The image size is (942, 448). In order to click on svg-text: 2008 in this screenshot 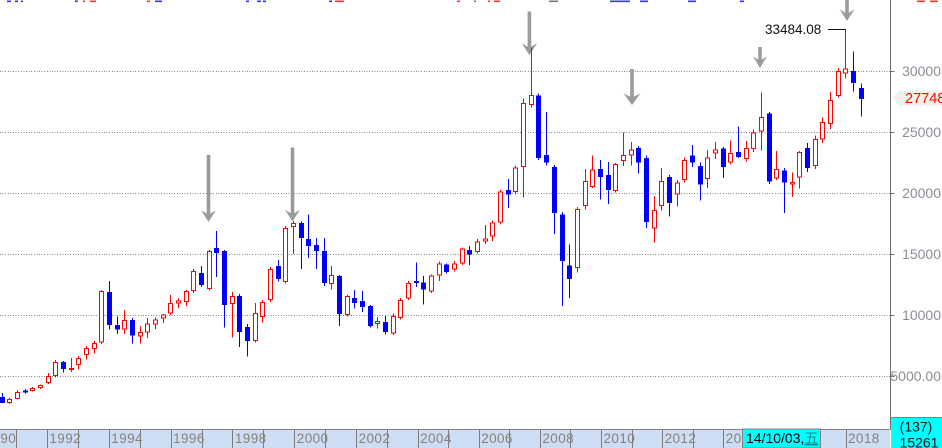, I will do `click(558, 438)`.